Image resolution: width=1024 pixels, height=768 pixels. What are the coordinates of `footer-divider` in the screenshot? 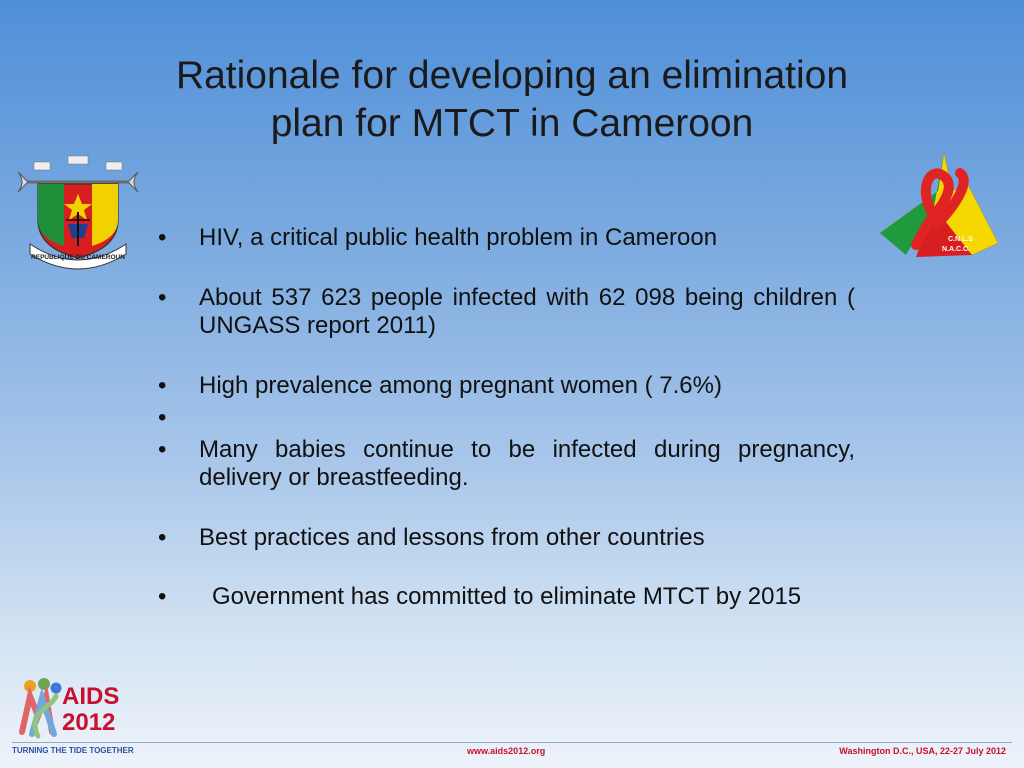 It's located at (512, 742).